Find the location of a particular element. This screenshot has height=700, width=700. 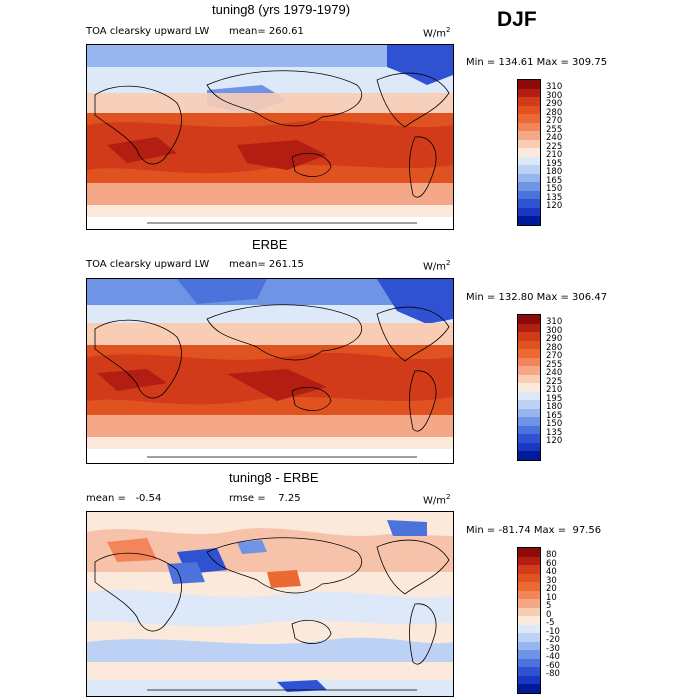

panel1-map is located at coordinates (270, 137).